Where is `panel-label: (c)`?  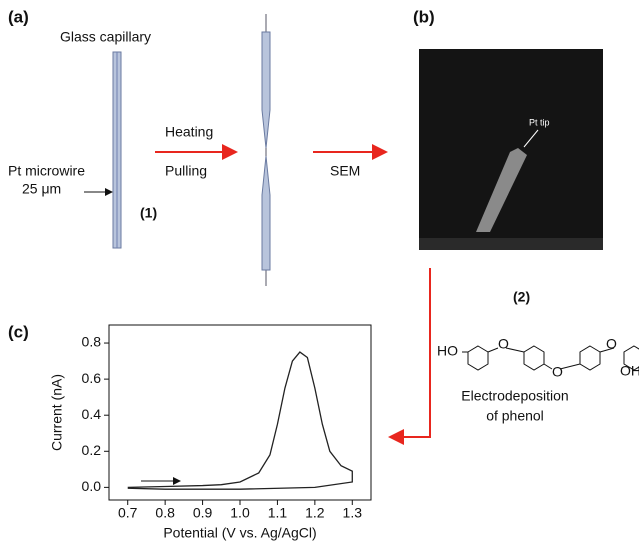
panel-label: (c) is located at coordinates (18, 331).